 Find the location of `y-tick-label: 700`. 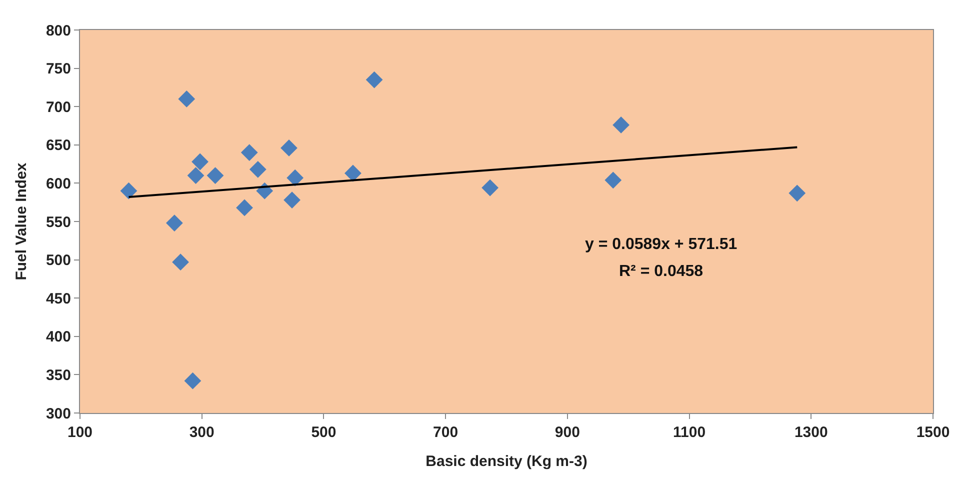

y-tick-label: 700 is located at coordinates (58, 107).